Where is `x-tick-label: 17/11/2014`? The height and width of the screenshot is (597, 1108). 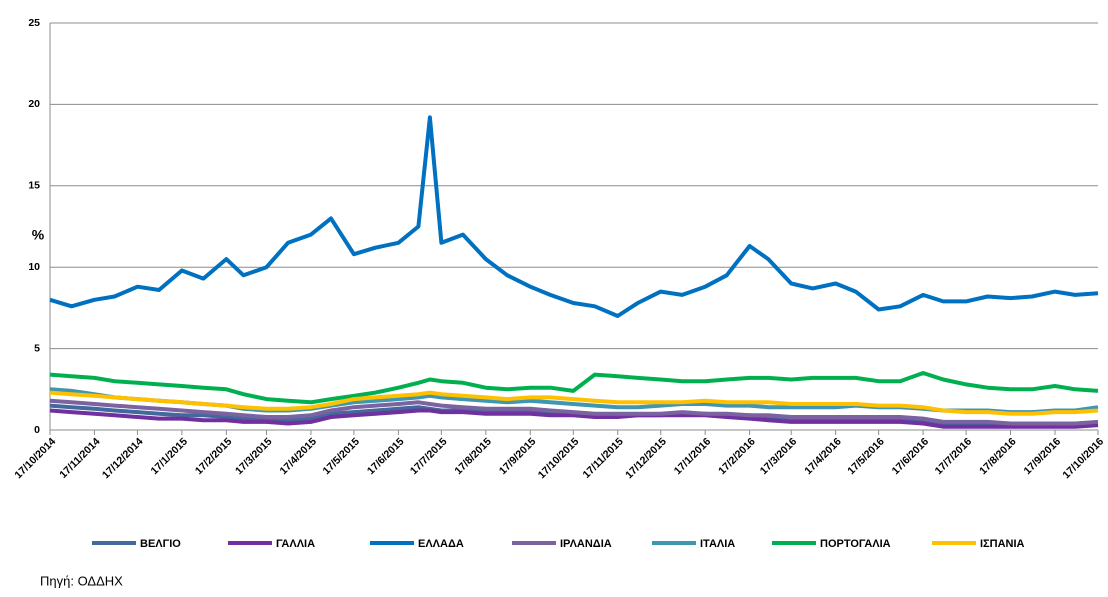
x-tick-label: 17/11/2014 is located at coordinates (79, 457).